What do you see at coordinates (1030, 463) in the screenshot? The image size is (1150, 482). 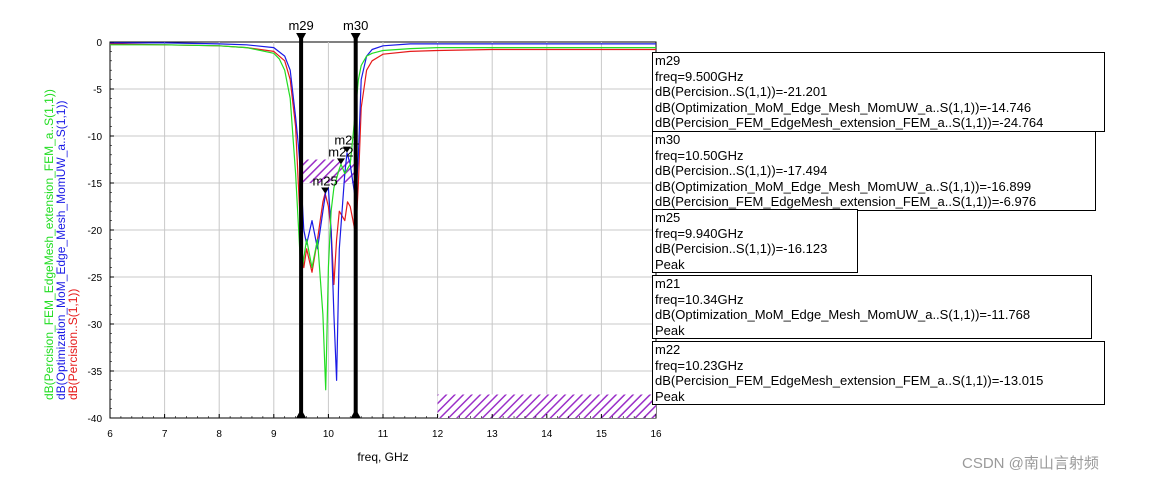 I see `watermark: CSDN @南山言射频` at bounding box center [1030, 463].